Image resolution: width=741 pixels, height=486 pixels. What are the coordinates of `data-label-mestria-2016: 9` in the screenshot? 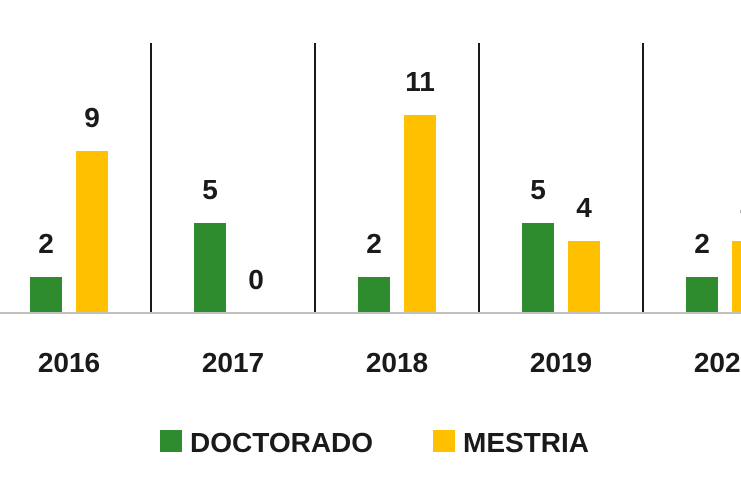 It's located at (92, 117).